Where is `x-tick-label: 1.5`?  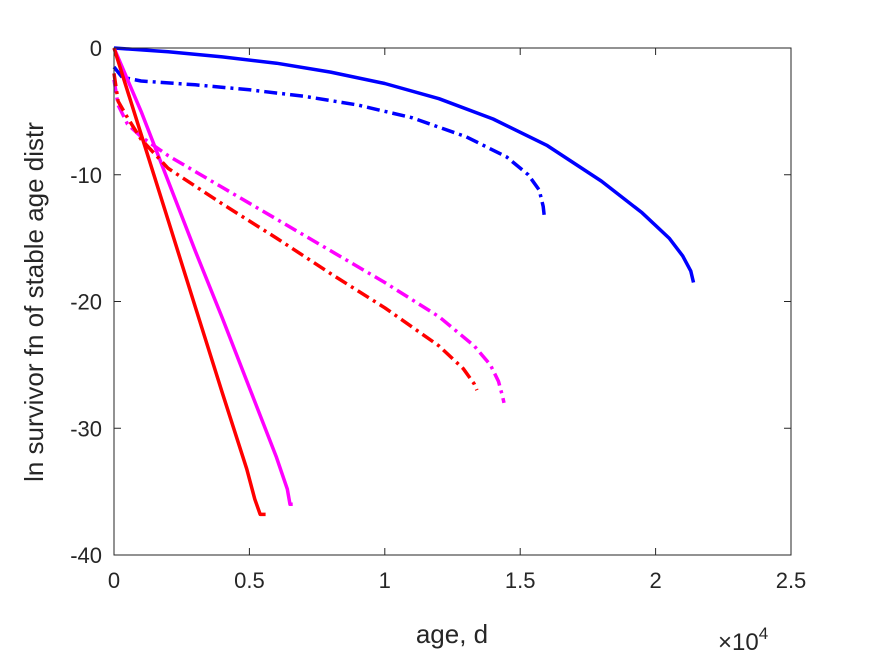 x-tick-label: 1.5 is located at coordinates (520, 580).